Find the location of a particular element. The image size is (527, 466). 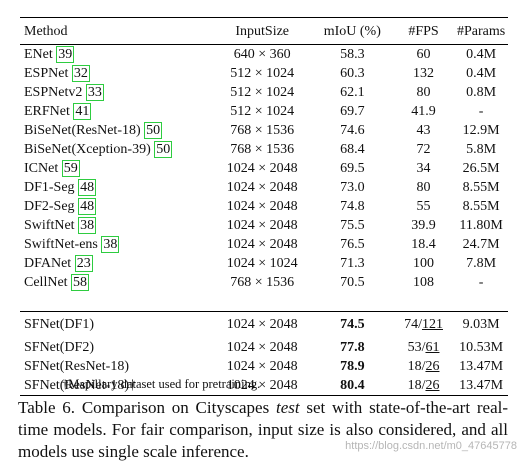

params-cell: 26.5M is located at coordinates (481, 168).